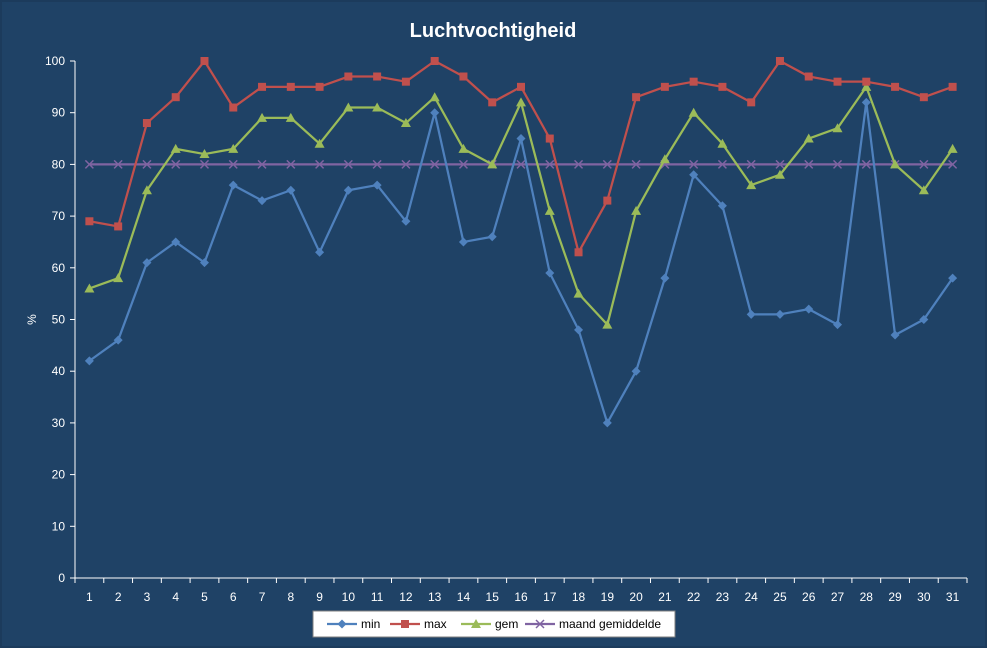 The image size is (987, 648). Describe the element at coordinates (838, 597) in the screenshot. I see `x-tick-label: 27` at that location.